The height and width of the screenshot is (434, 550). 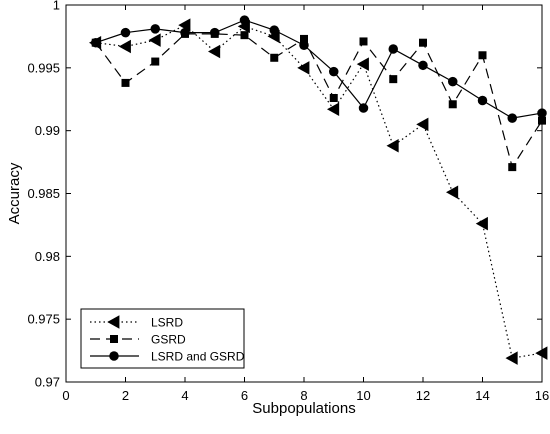 I want to click on x-tick-label: 4, so click(x=184, y=395).